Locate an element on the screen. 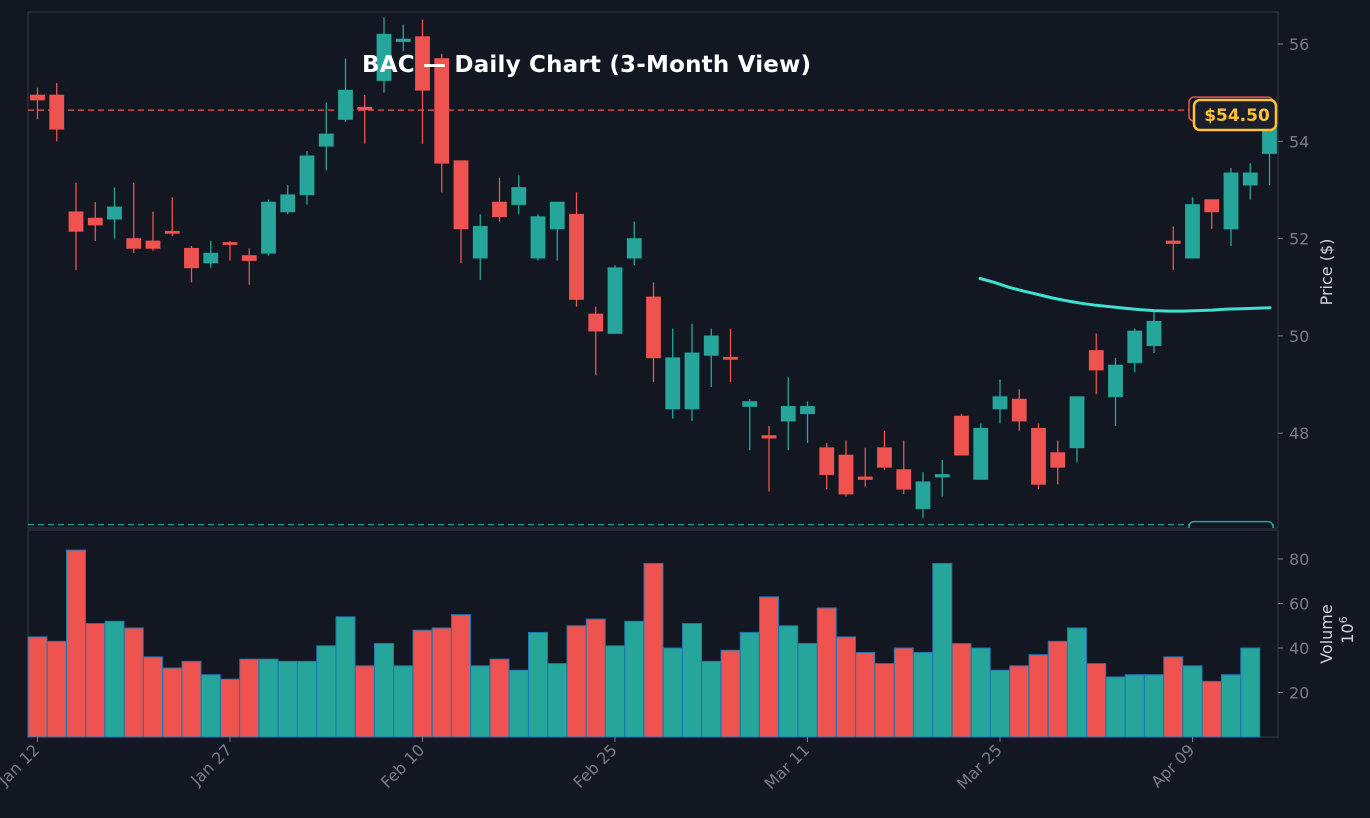 This screenshot has height=818, width=1370. moving-average-line is located at coordinates (1125, 295).